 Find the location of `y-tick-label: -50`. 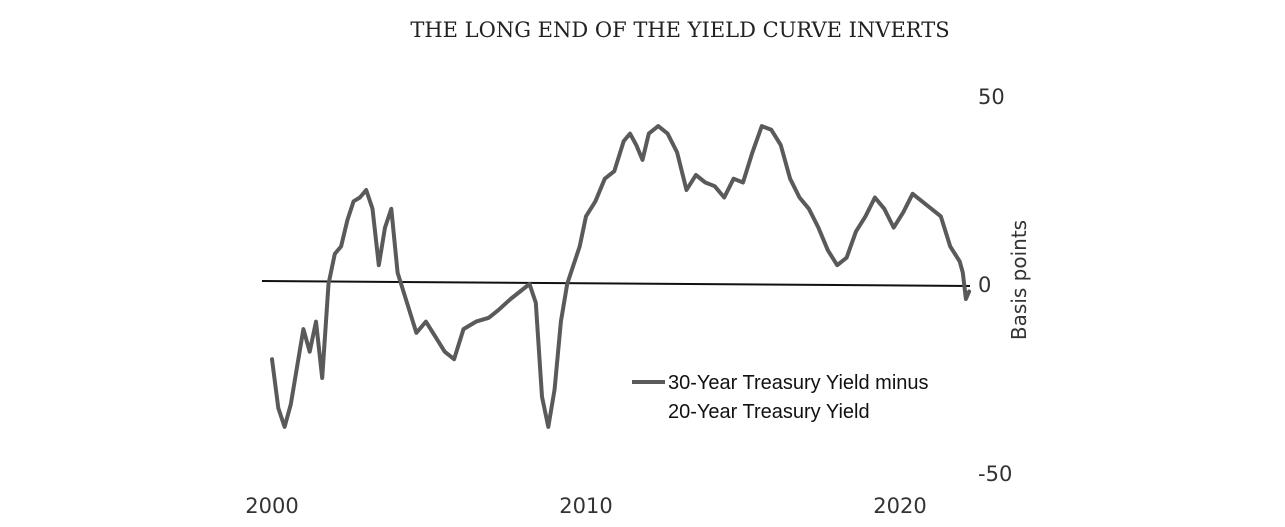

y-tick-label: -50 is located at coordinates (995, 474).